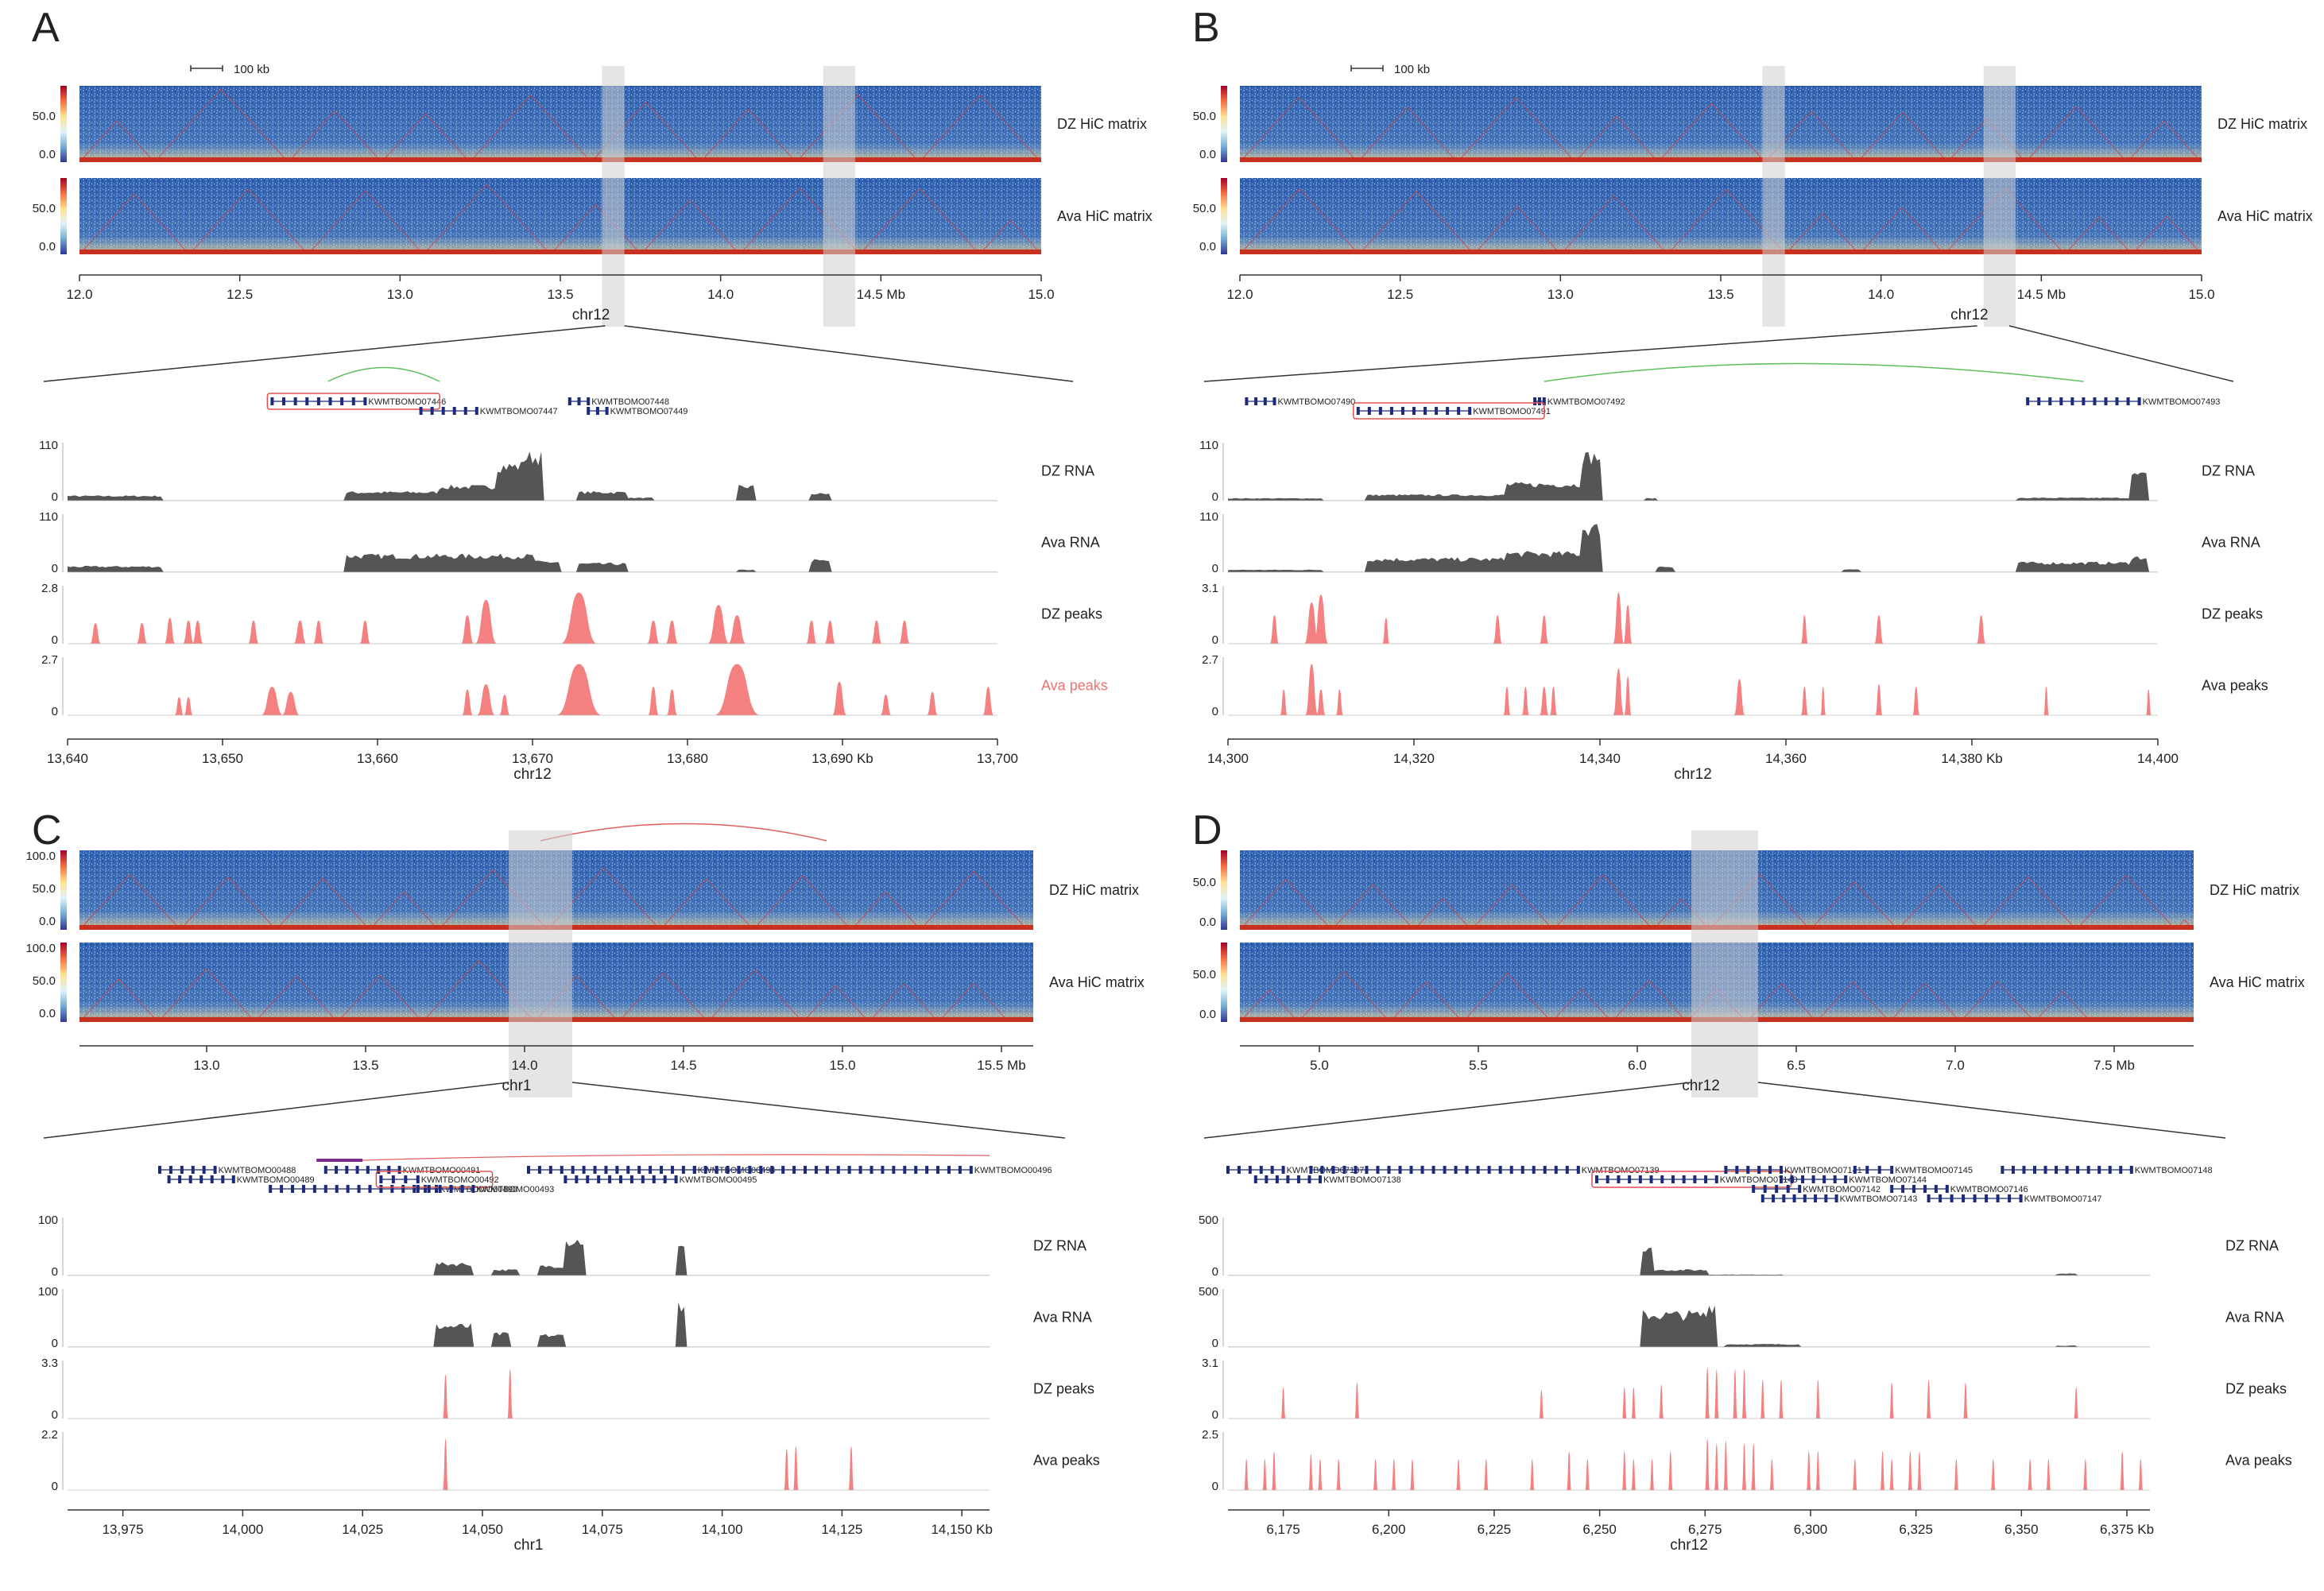  Describe the element at coordinates (402, 1170) in the screenshot. I see `gene: KWMTBOMO00491` at that location.